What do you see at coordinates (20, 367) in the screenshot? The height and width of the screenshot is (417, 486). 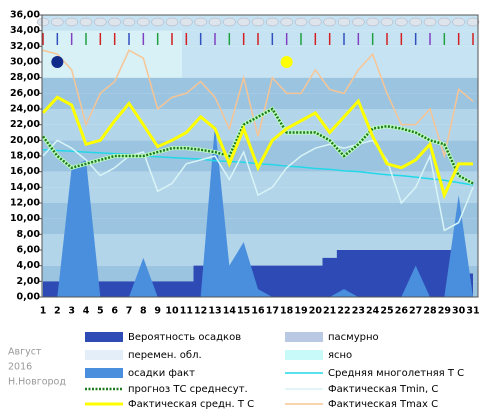 I see `location-note: 2016` at bounding box center [20, 367].